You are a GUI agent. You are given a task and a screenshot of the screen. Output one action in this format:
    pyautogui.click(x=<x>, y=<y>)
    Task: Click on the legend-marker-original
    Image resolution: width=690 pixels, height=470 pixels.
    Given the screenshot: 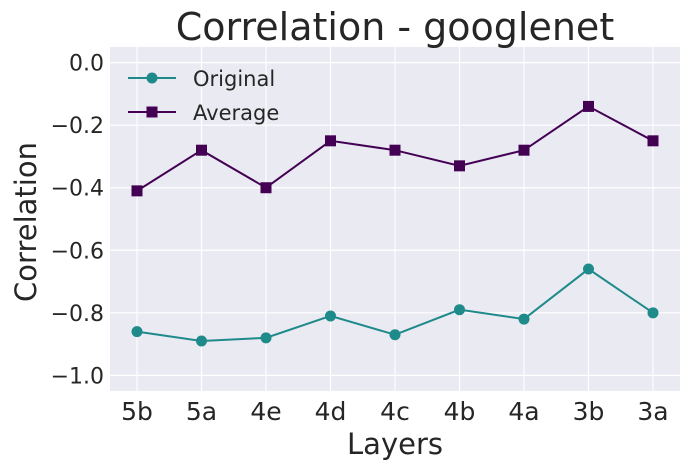 What is the action you would take?
    pyautogui.click(x=152, y=78)
    